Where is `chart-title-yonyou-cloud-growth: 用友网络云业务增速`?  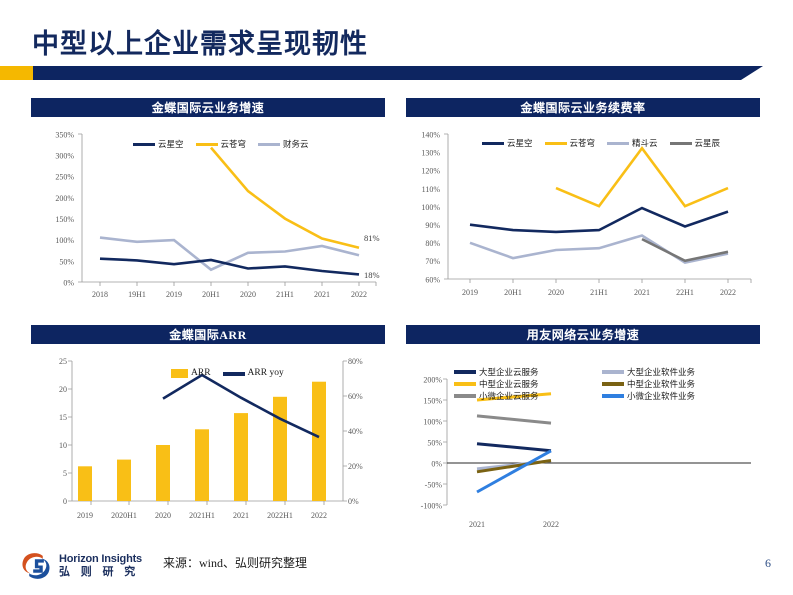
chart-title-yonyou-cloud-growth: 用友网络云业务增速 is located at coordinates (583, 334).